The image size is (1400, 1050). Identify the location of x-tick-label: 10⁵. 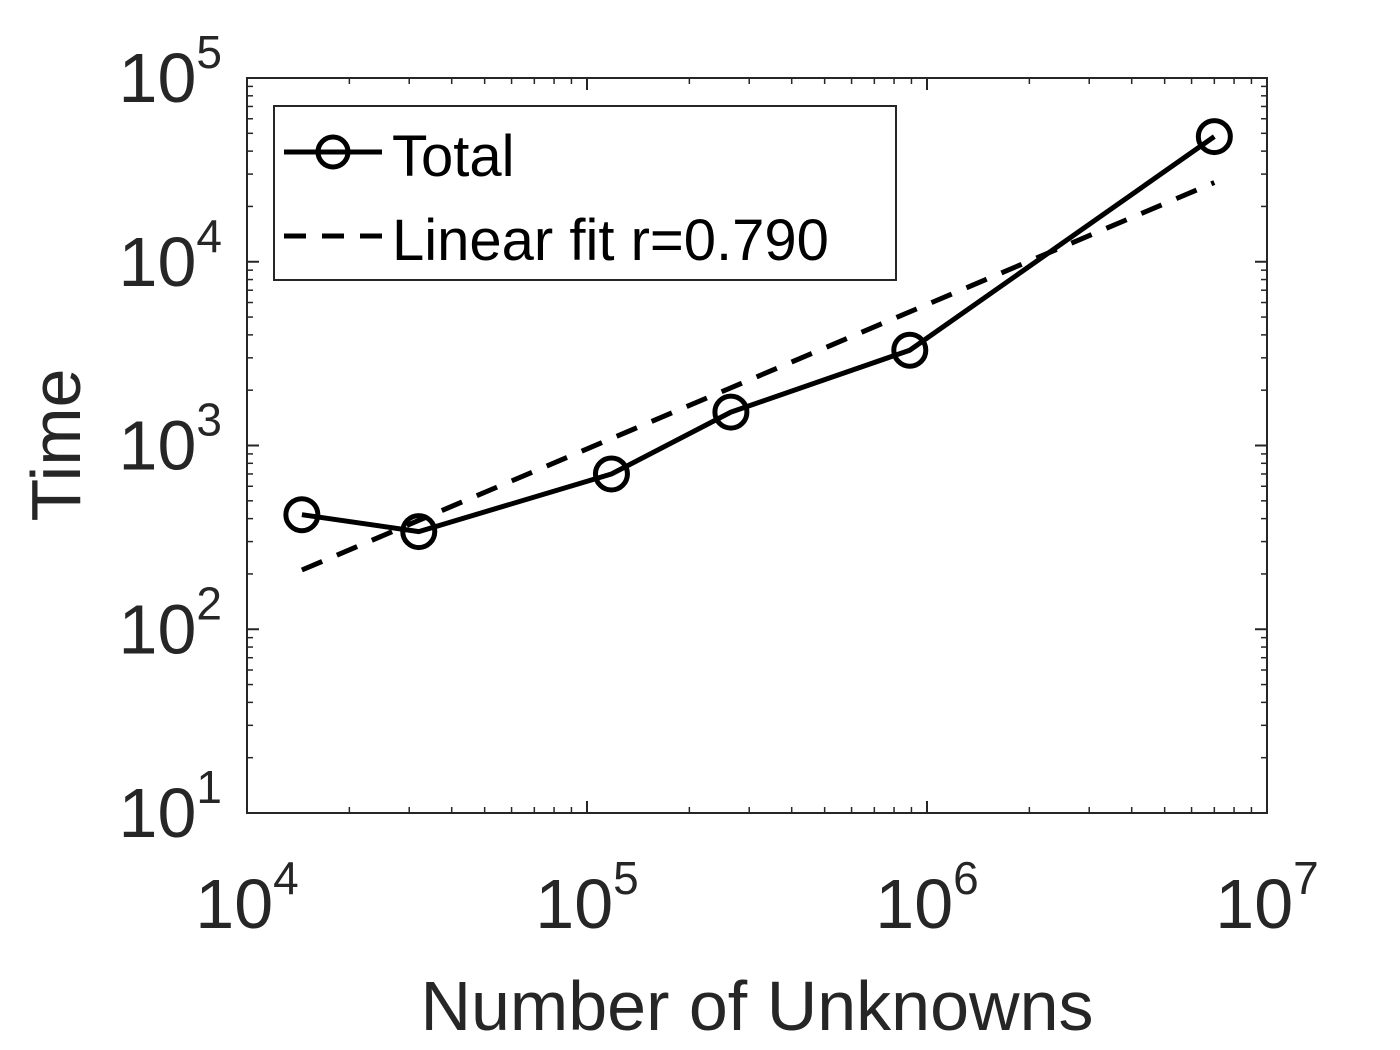
(586, 897).